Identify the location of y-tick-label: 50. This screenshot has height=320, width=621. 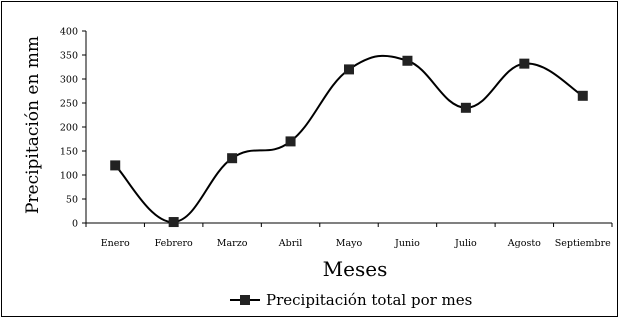
(72, 200).